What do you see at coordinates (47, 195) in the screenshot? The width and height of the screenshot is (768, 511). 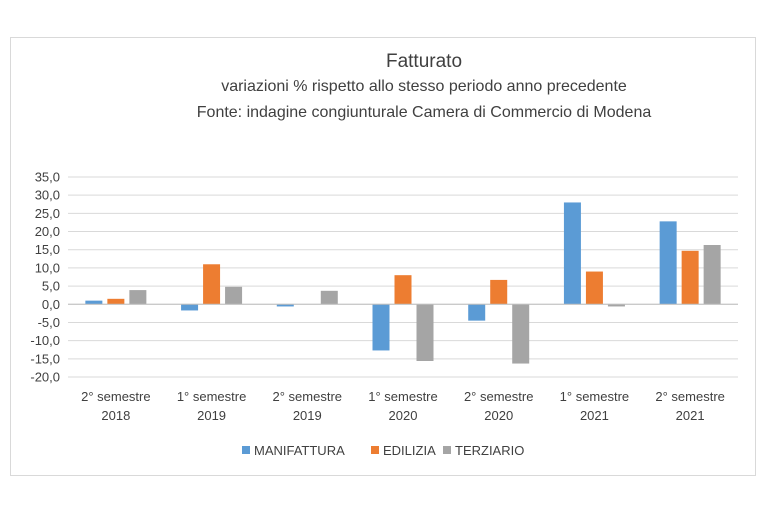 I see `y-tick-label: 30,0` at bounding box center [47, 195].